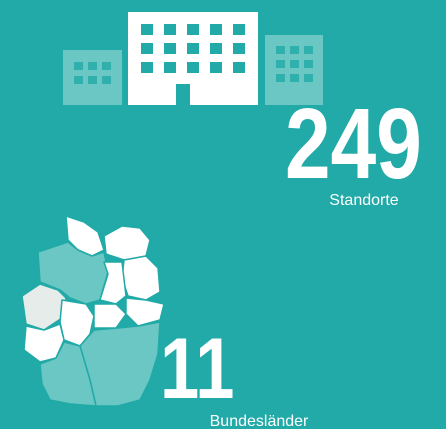  I want to click on stat-value: 11, so click(197, 368).